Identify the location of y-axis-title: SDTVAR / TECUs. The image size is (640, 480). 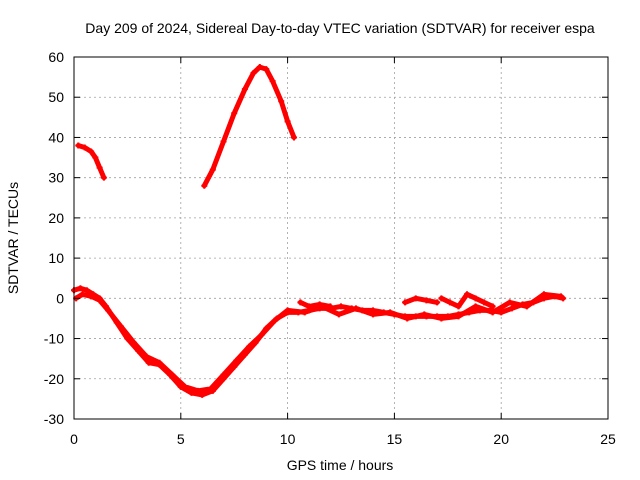
(13, 238).